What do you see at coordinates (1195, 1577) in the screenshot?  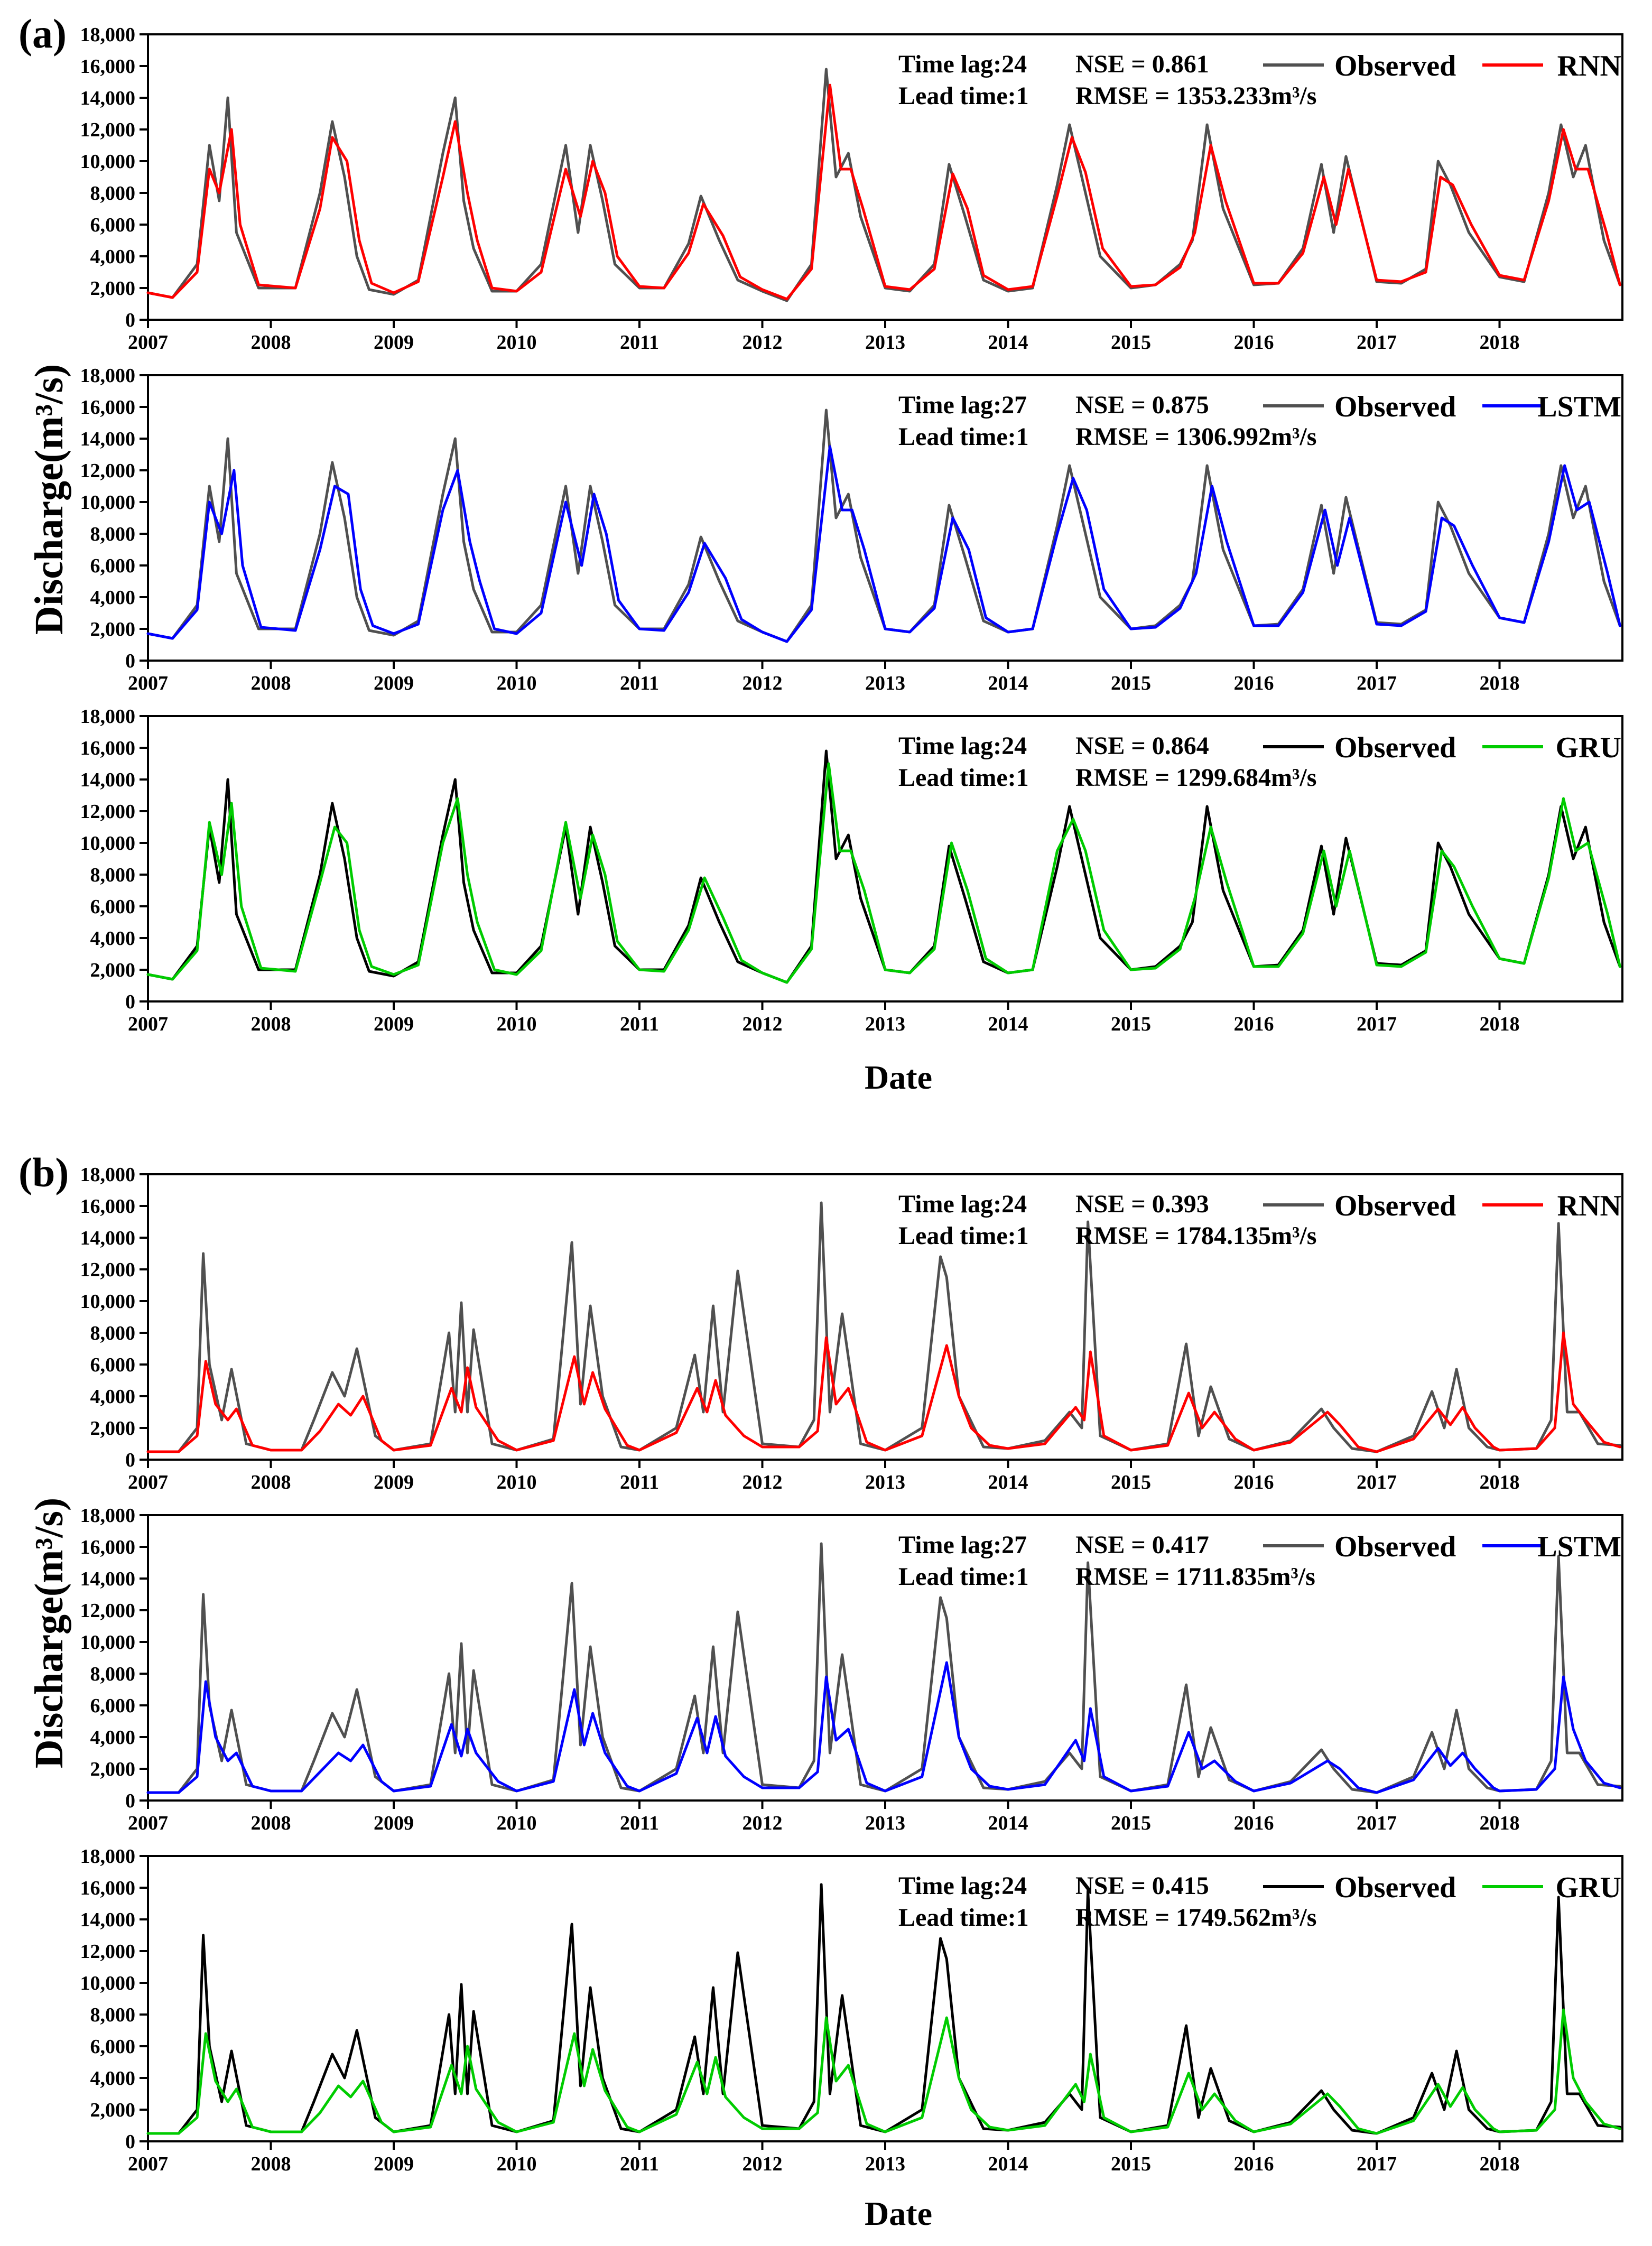 I see `rmse-label: RMSE = 1711.835m³/s` at bounding box center [1195, 1577].